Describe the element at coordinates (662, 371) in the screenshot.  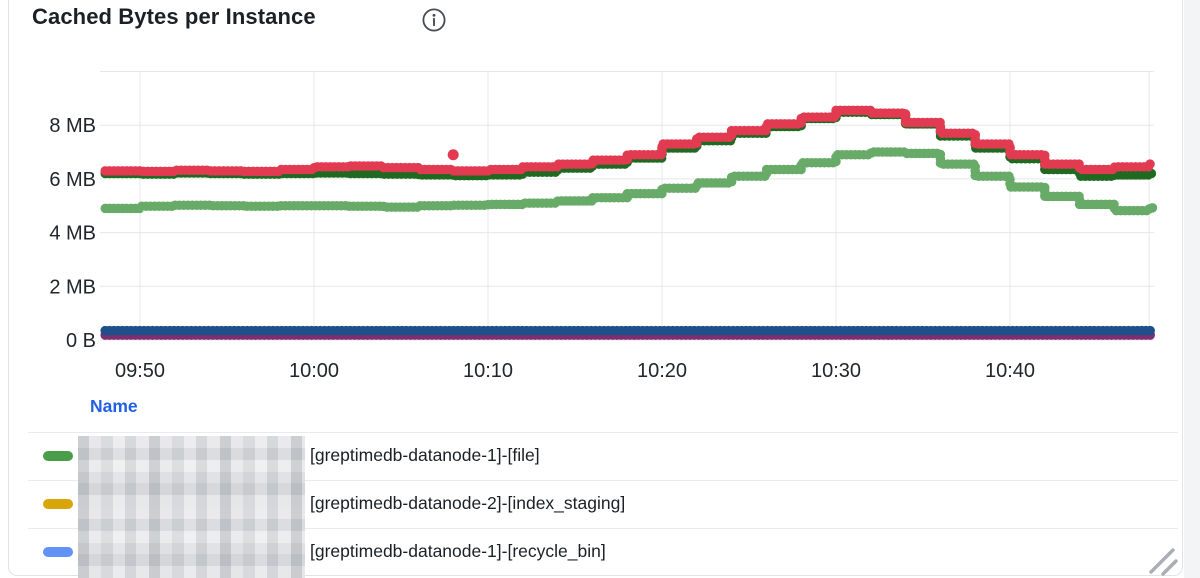
I see `x-axis-tick-label: 10:20` at that location.